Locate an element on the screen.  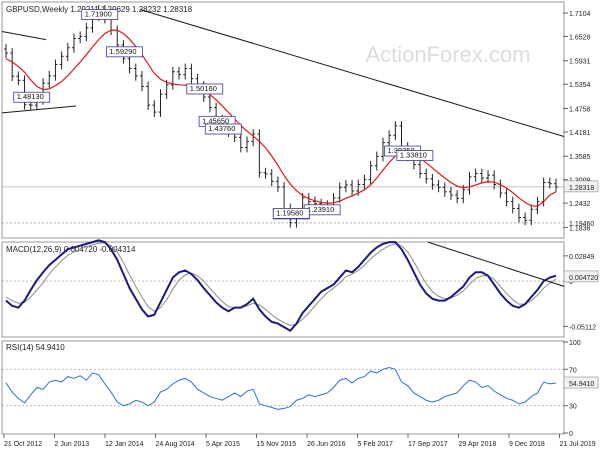
price-y-tick-label: 1.2432 is located at coordinates (580, 204).